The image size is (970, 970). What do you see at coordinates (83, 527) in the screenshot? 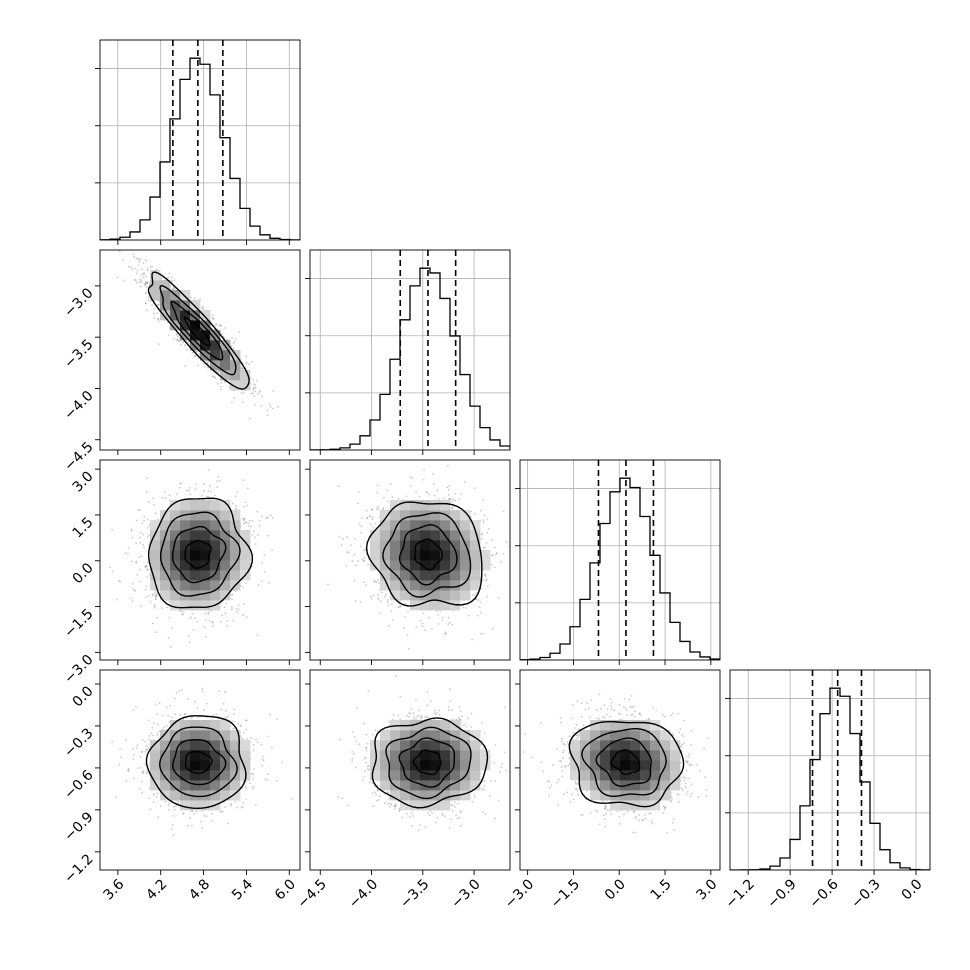
I see `y-tick-label: 1.5` at bounding box center [83, 527].